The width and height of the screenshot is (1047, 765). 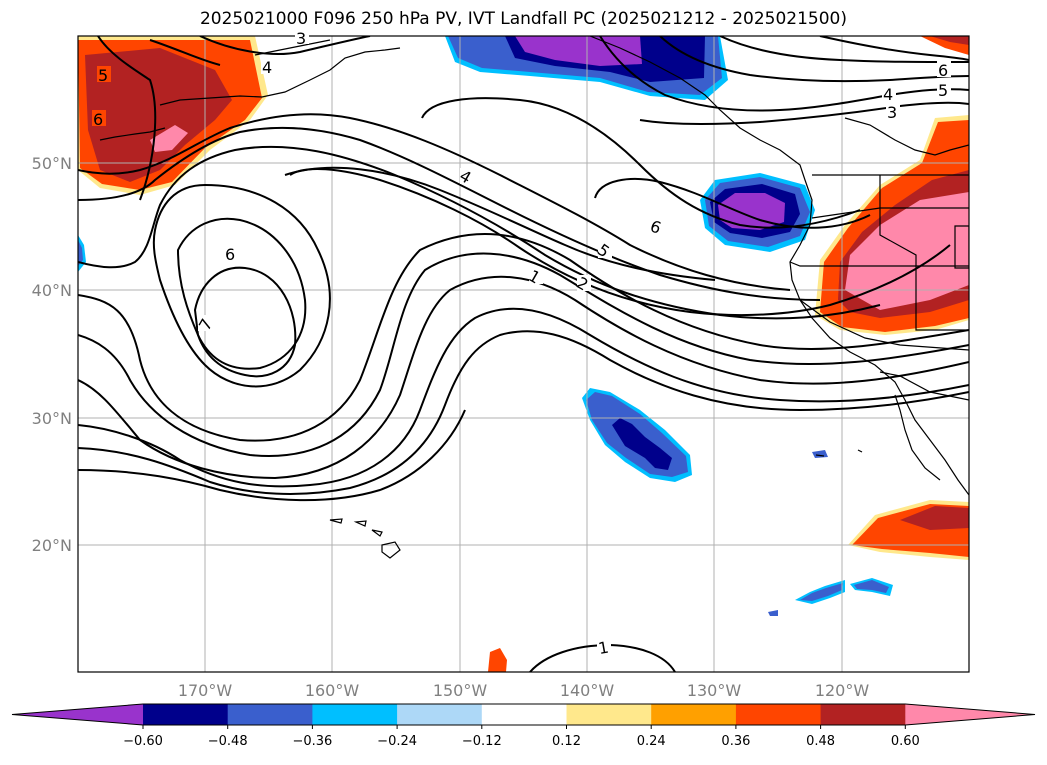 What do you see at coordinates (228, 741) in the screenshot?
I see `colorbar-tick-label: −0.48` at bounding box center [228, 741].